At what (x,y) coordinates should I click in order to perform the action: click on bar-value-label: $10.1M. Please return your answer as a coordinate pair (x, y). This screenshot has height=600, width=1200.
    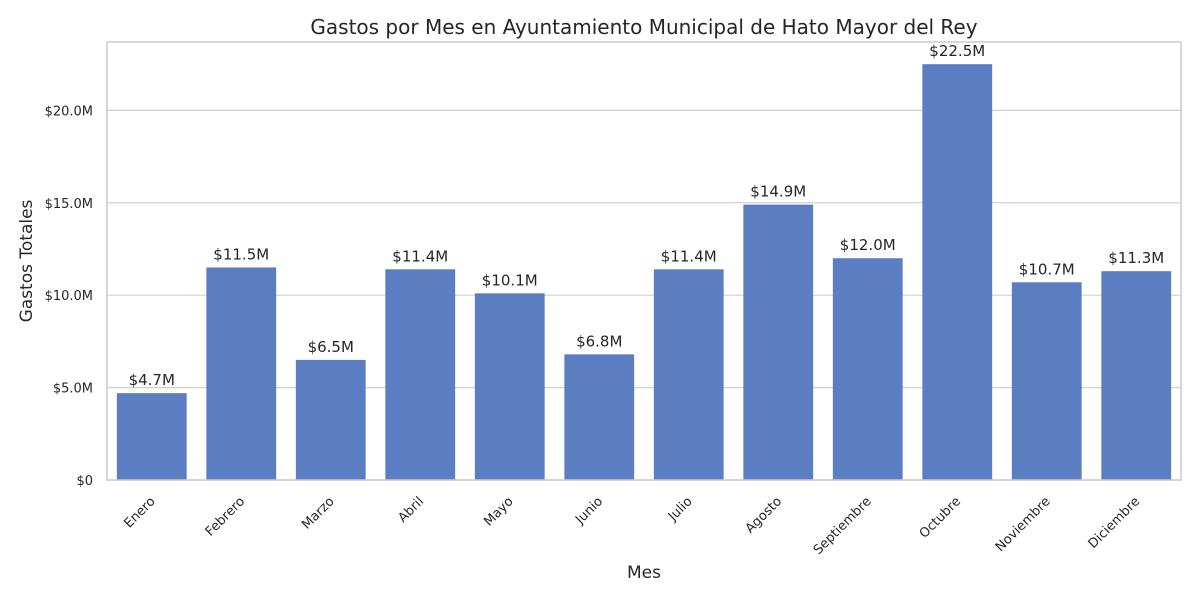
    Looking at the image, I should click on (510, 280).